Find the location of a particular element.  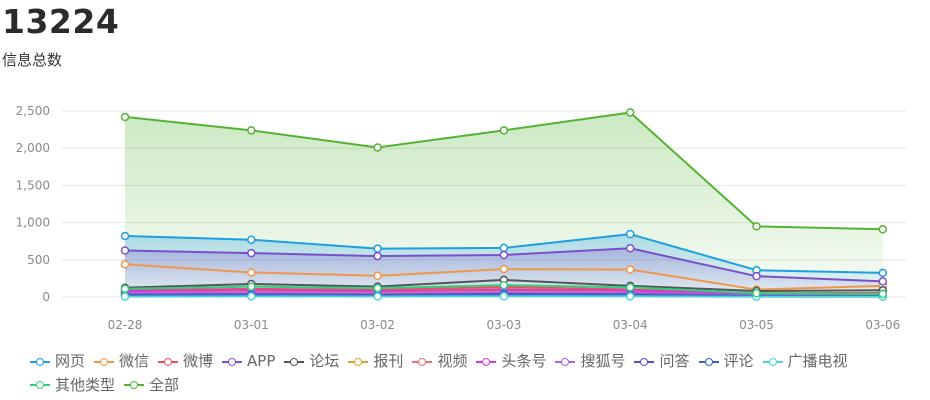

legend-item: 视频 is located at coordinates (439, 361).